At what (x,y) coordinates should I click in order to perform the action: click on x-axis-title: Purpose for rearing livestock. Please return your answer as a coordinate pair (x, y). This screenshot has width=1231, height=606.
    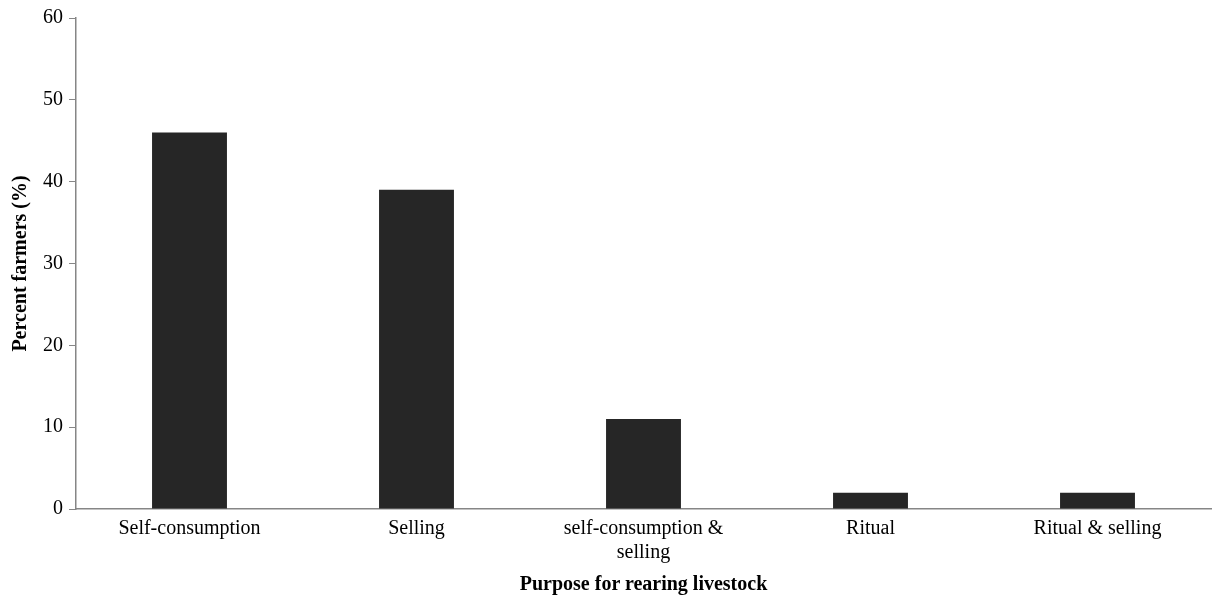
    Looking at the image, I should click on (644, 584).